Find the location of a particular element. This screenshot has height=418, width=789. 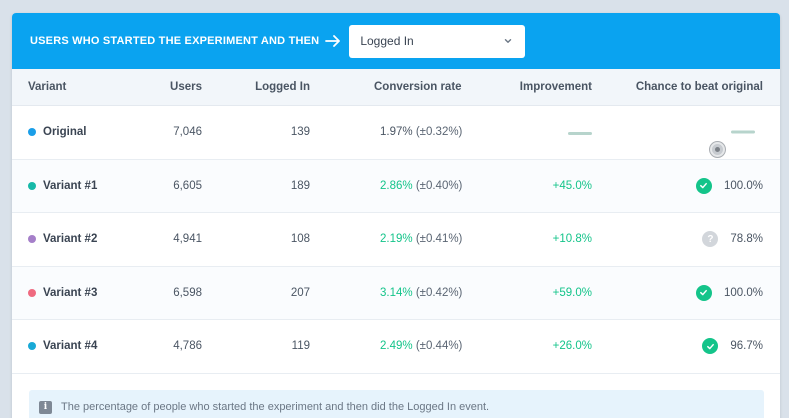

conversion-rate-deviation: (±0.32%) is located at coordinates (439, 132).